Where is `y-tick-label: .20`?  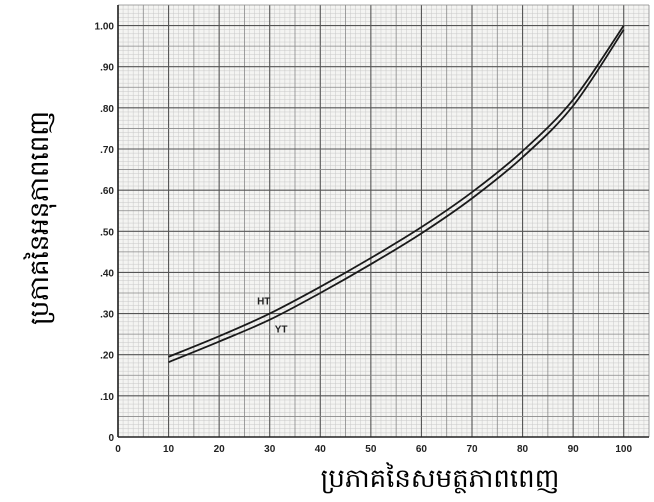 y-tick-label: .20 is located at coordinates (107, 356).